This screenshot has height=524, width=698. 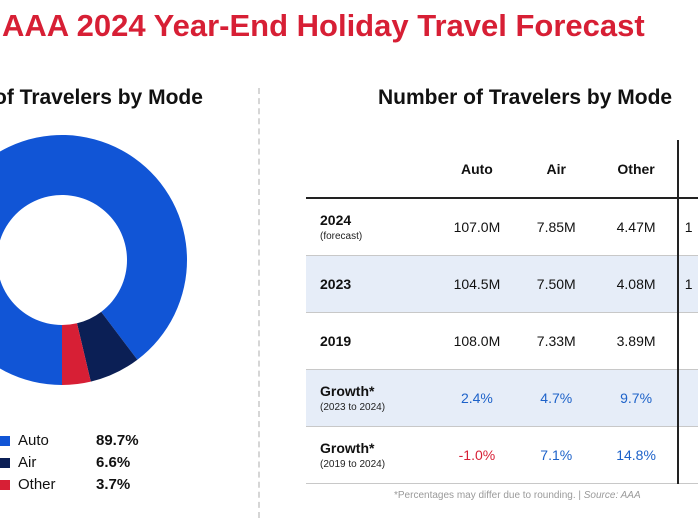 I want to click on table-row-growth-2019: Growth* (2019 to 2024) -1.0% 7.1% 14.8%, so click(x=502, y=455).